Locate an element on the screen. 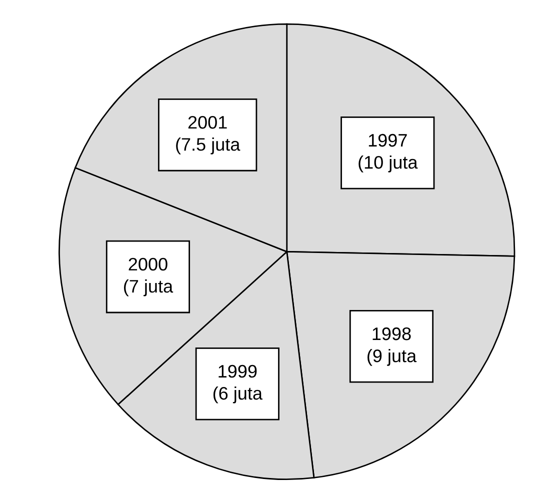 The image size is (557, 484). slice-label: 2000 is located at coordinates (148, 264).